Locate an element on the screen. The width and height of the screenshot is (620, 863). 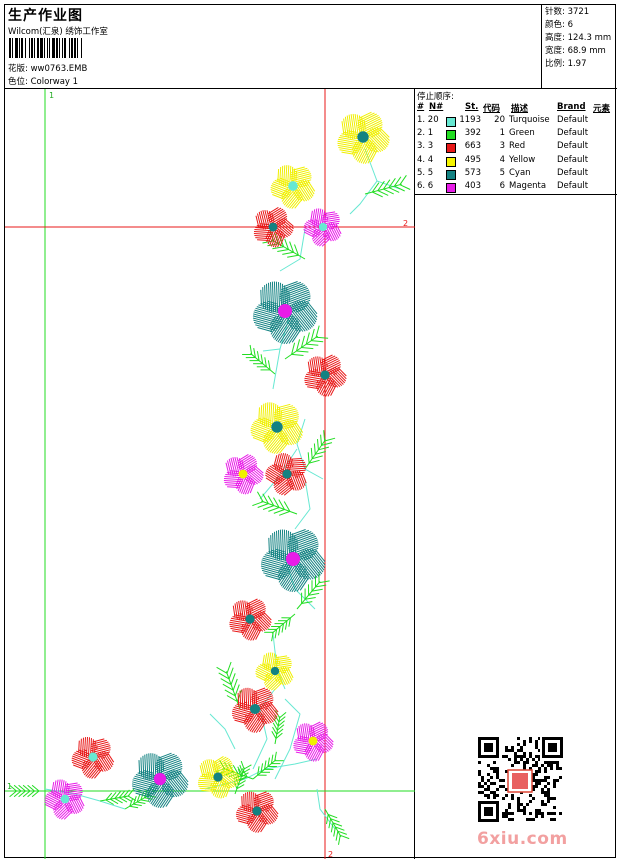
table-row: 3. 3 663 3 Red Default is located at coordinates (516, 147).